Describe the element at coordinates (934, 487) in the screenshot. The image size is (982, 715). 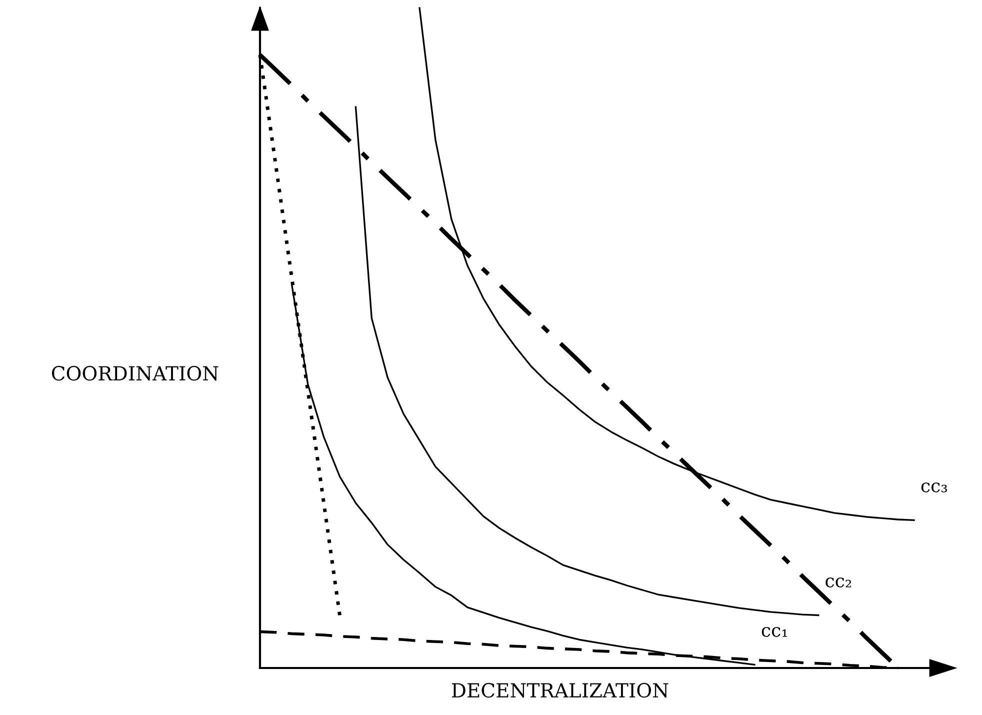
I see `series-label: cc₃` at that location.